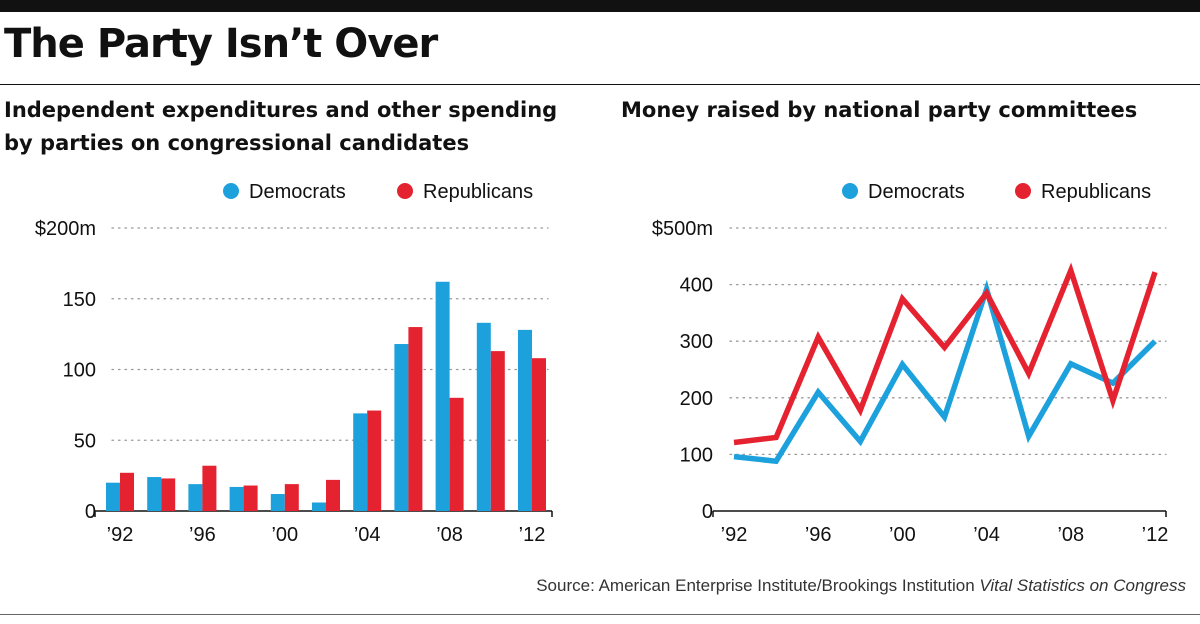 Image resolution: width=1200 pixels, height=624 pixels. I want to click on line-x-tick-label-1992: ’92, so click(734, 535).